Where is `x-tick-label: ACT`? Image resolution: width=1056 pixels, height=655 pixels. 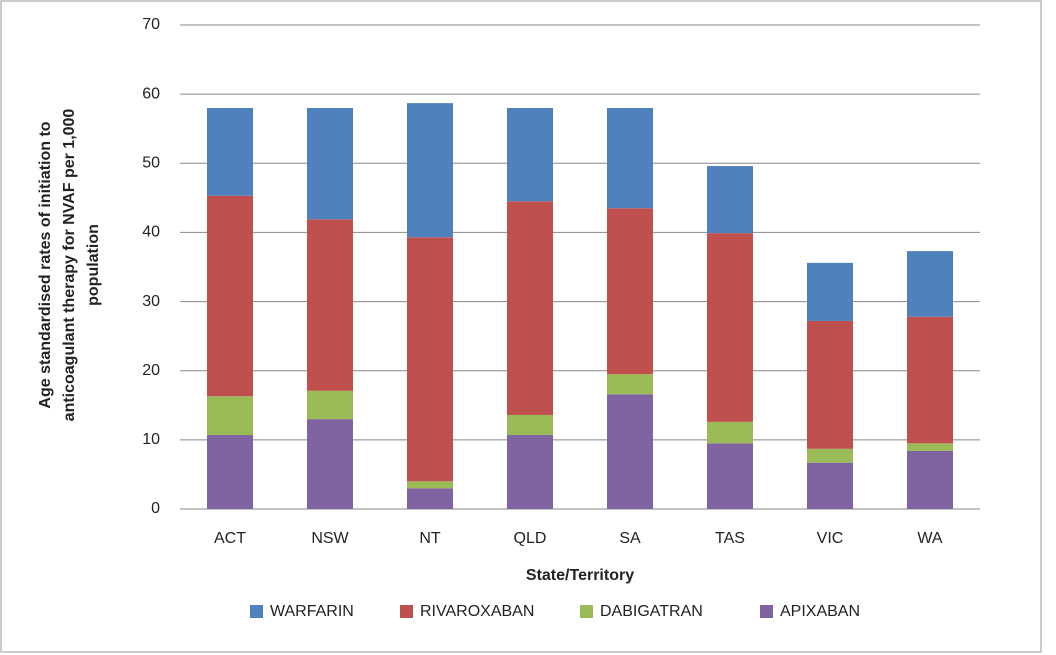
x-tick-label: ACT is located at coordinates (230, 538).